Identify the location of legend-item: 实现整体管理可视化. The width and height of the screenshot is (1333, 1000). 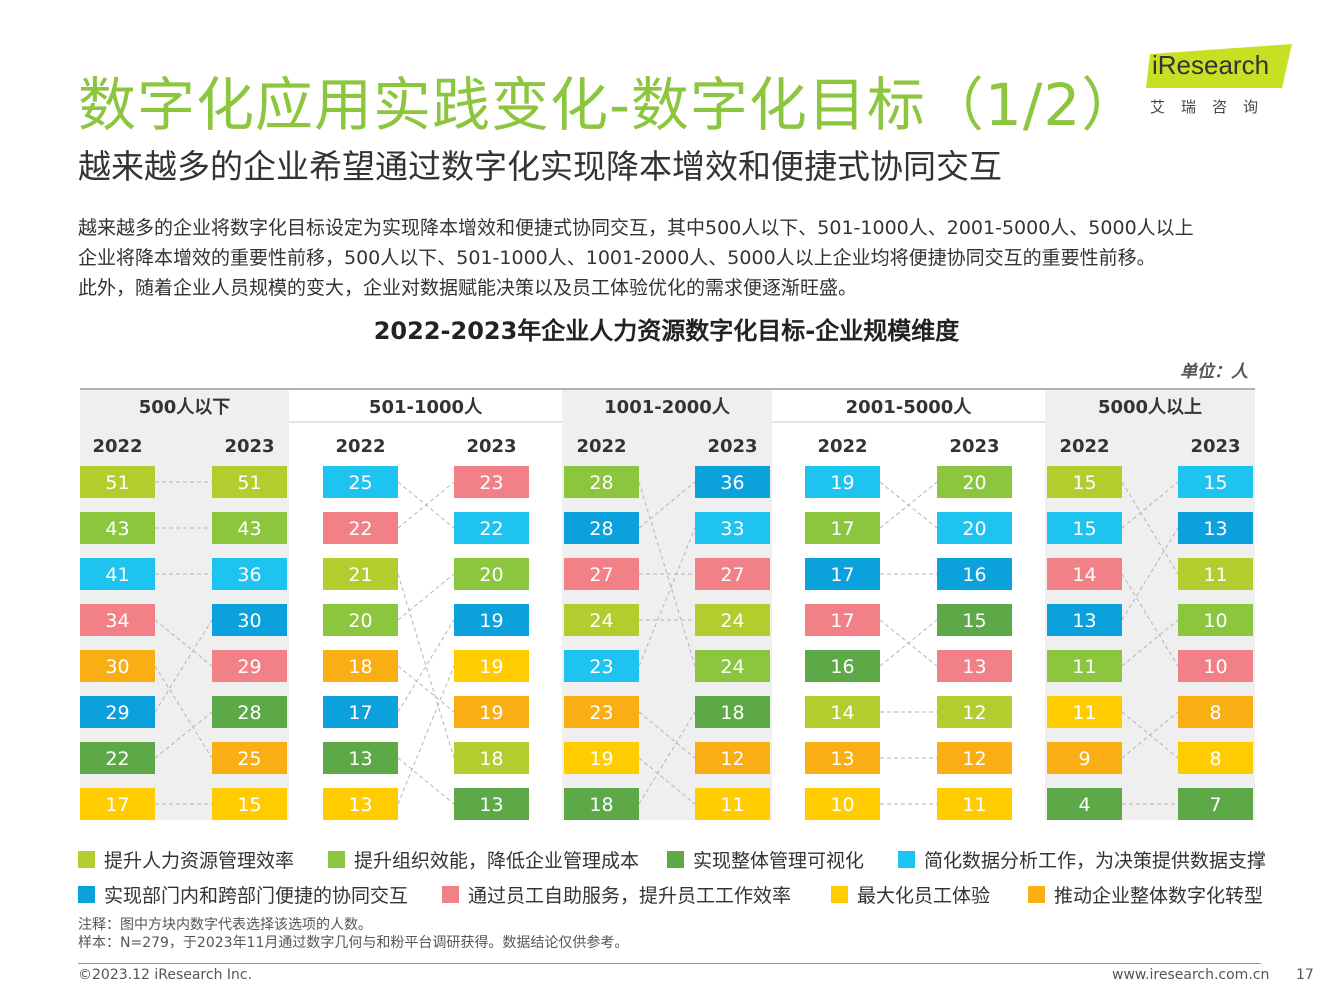
(765, 859).